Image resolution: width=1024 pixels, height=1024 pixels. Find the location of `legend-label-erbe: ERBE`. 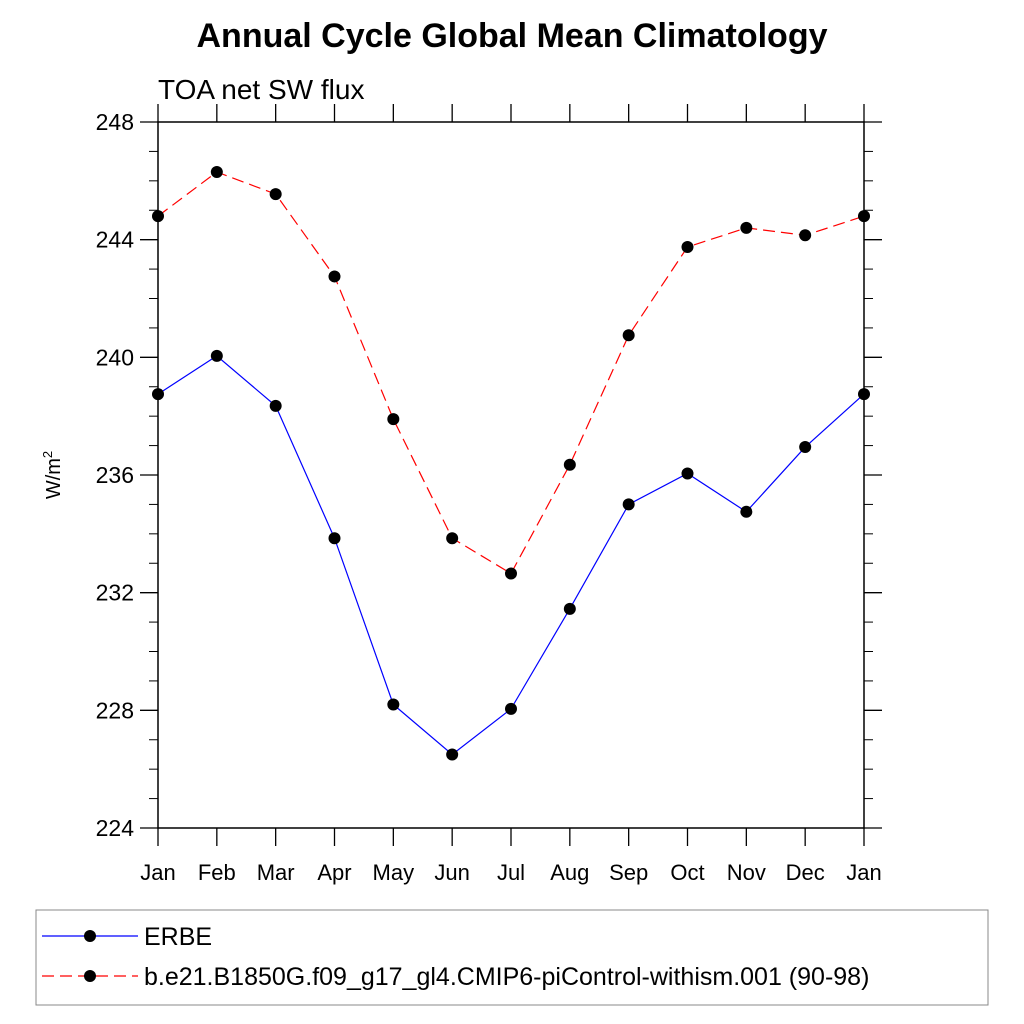

legend-label-erbe: ERBE is located at coordinates (178, 937).